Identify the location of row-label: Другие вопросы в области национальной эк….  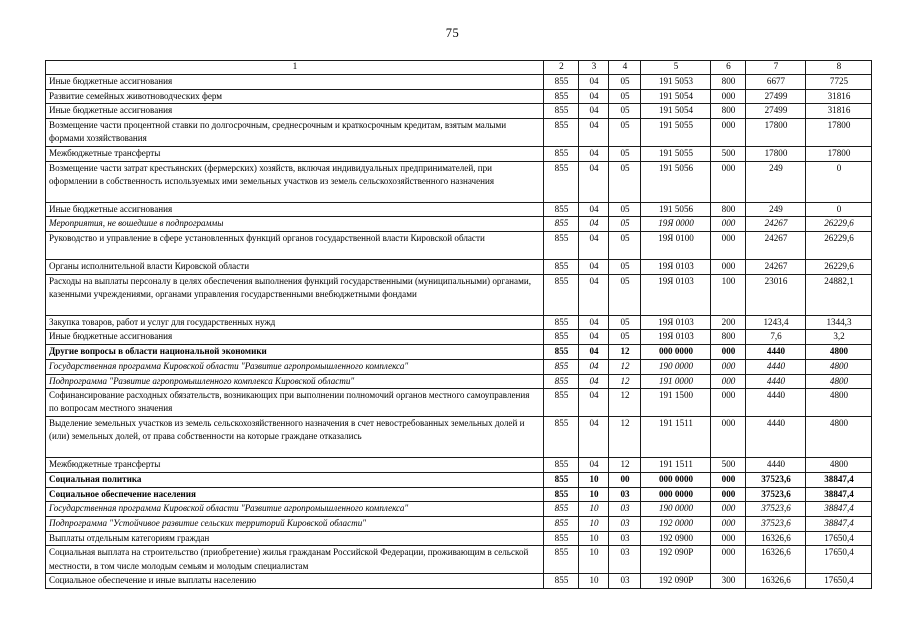
(294, 352).